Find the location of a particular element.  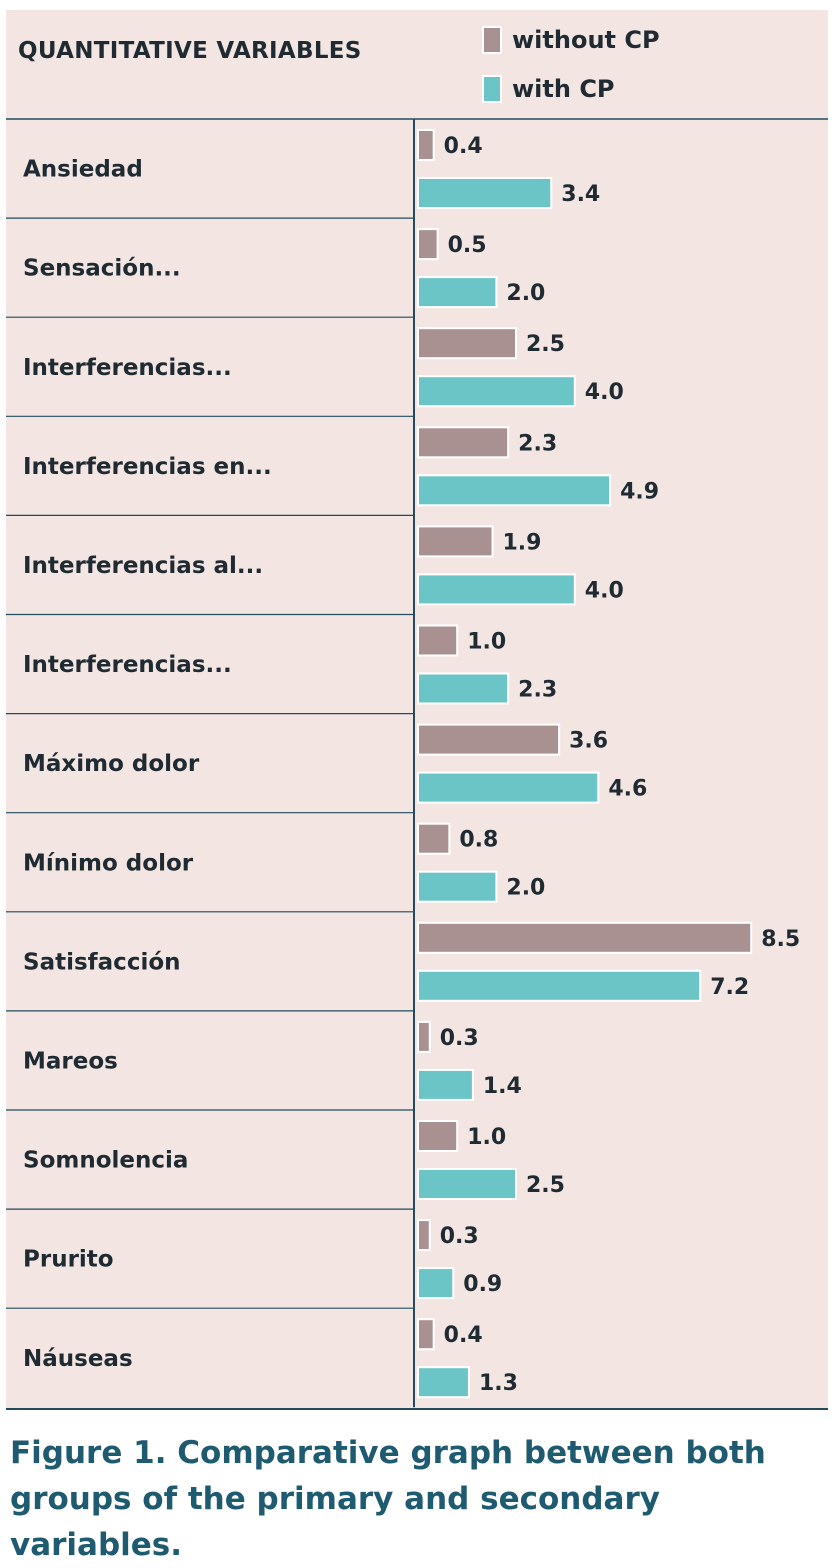

legend-label-without-cp: without CP is located at coordinates (586, 40).